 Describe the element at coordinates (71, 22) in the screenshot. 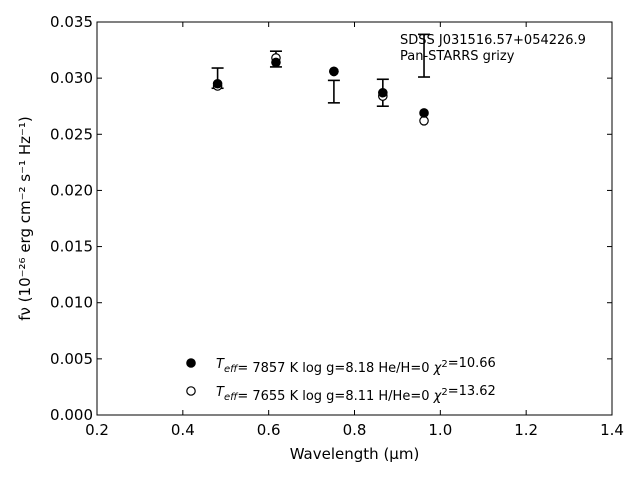

I see `y-tick-label: 0.035` at that location.